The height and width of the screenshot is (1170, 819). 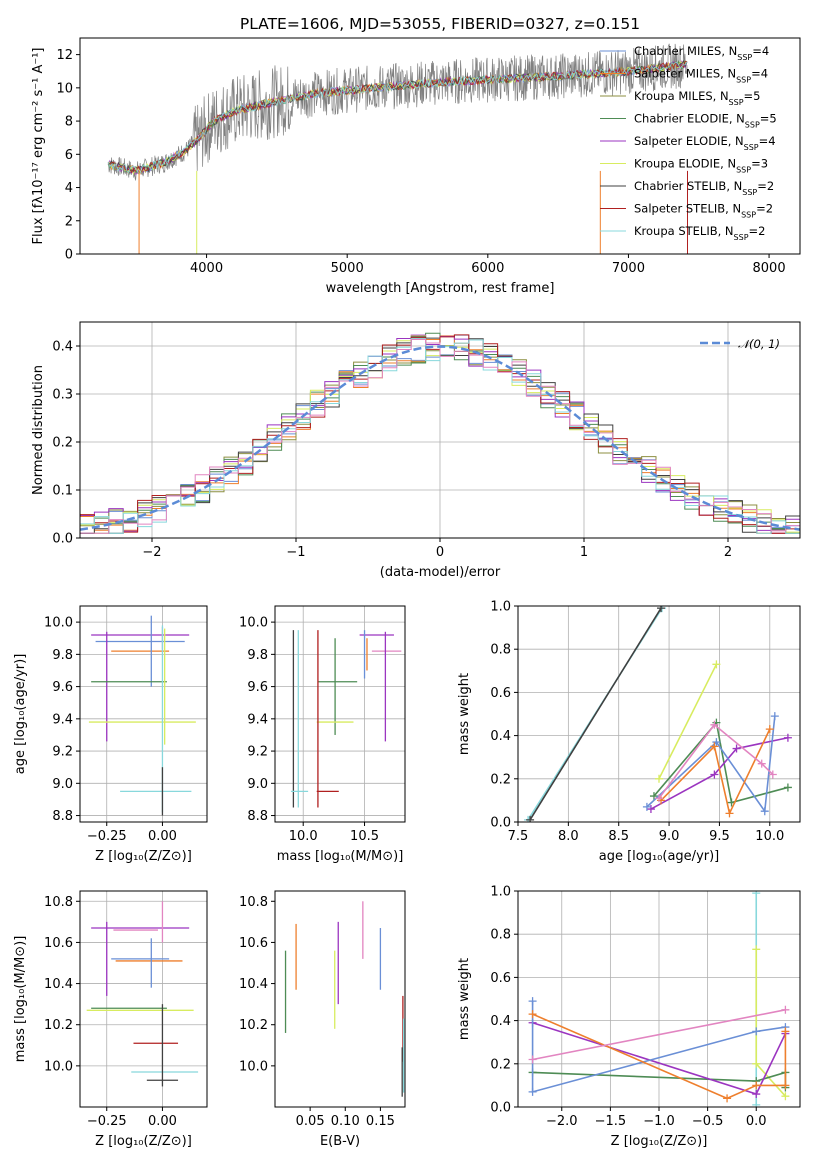 I want to click on x-tick-label: −2.0, so click(x=562, y=1121).